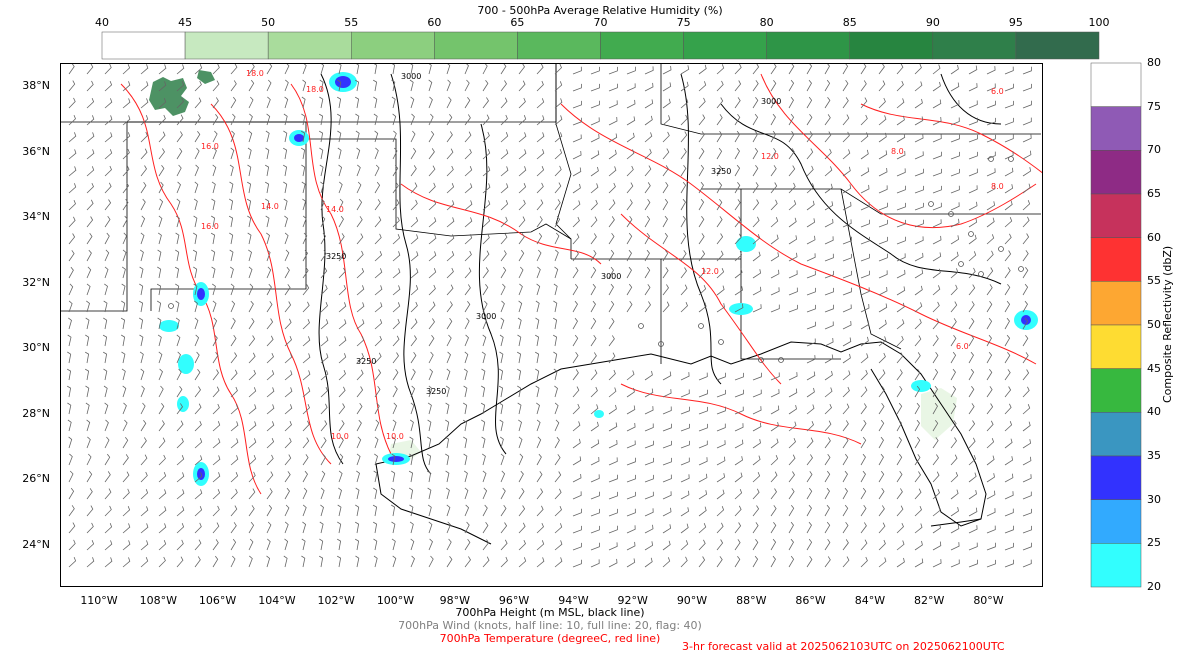 This screenshot has height=653, width=1200. Describe the element at coordinates (210, 226) in the screenshot. I see `temperature-contour-label: 16.0` at that location.